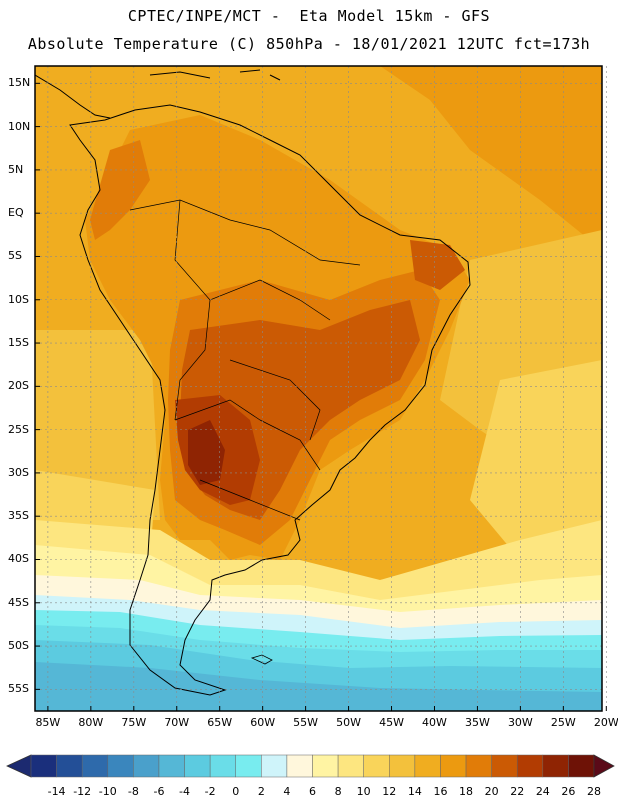  What do you see at coordinates (318, 686) in the screenshot?
I see `field-band-neg2` at bounding box center [318, 686].